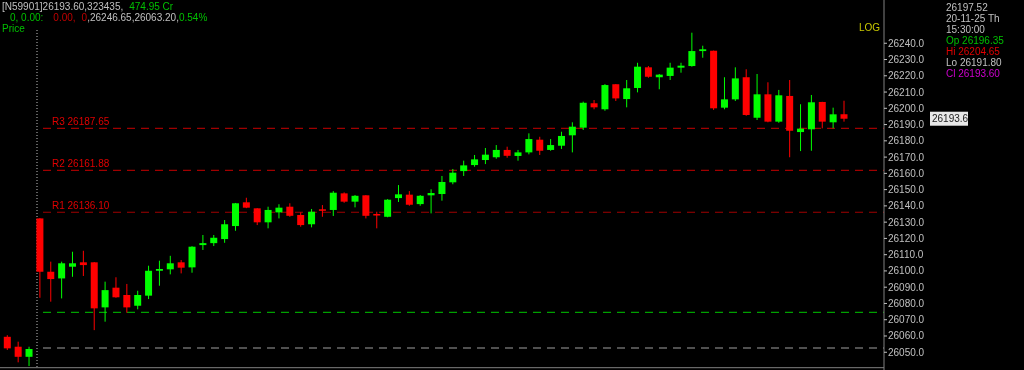 The image size is (1024, 370). I want to click on text: Cl 26193.60, so click(973, 73).